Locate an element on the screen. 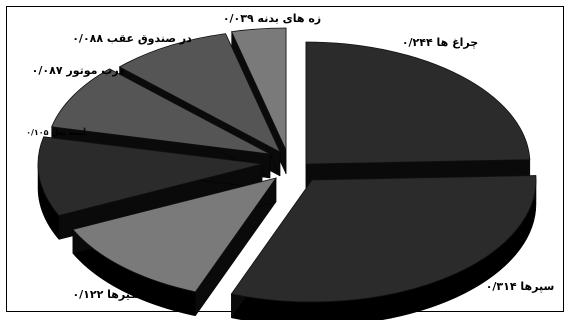  slice-data-label: آیینه بغل ۰/۱۰۵ is located at coordinates (56, 132).